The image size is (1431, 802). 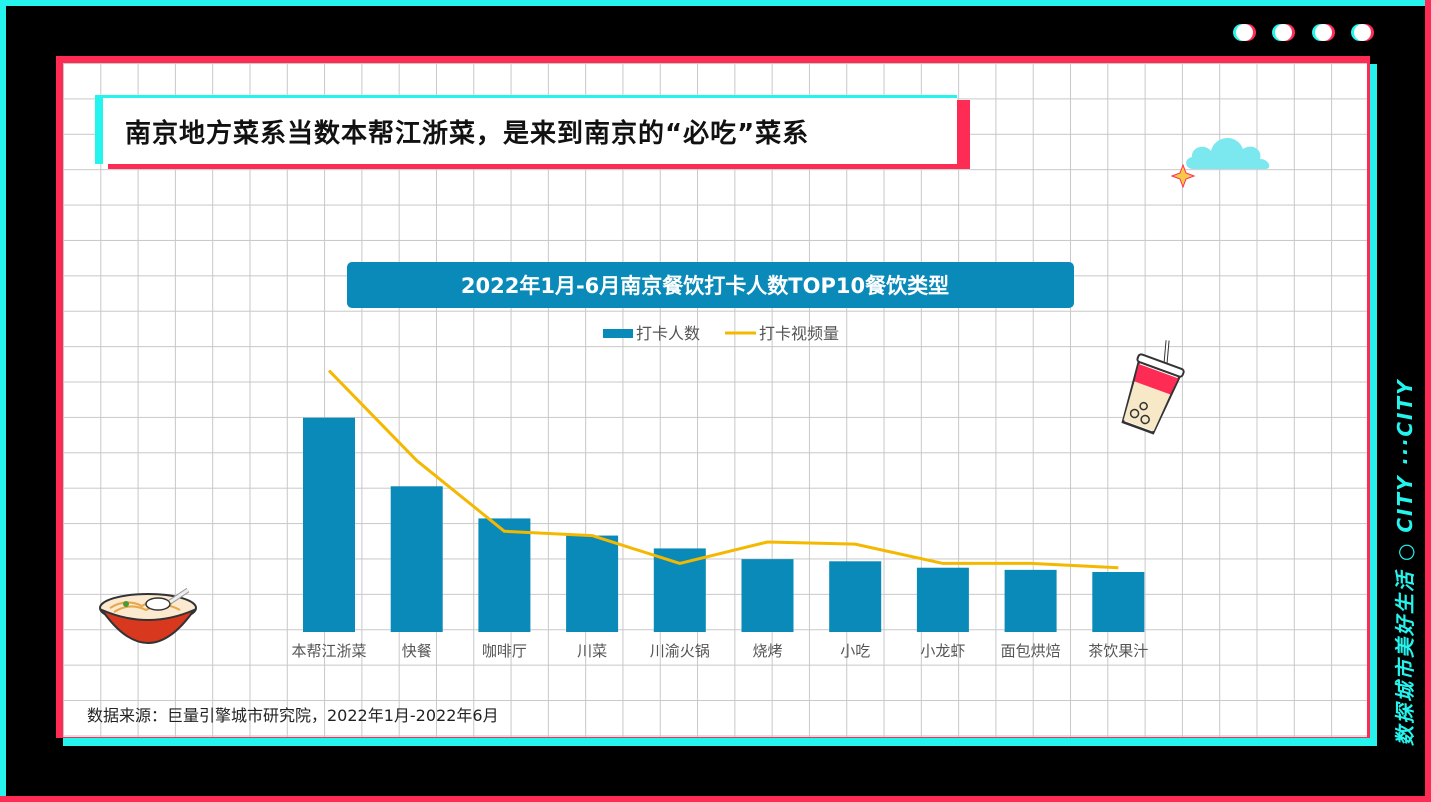 What do you see at coordinates (1304, 33) in the screenshot?
I see `window-dots` at bounding box center [1304, 33].